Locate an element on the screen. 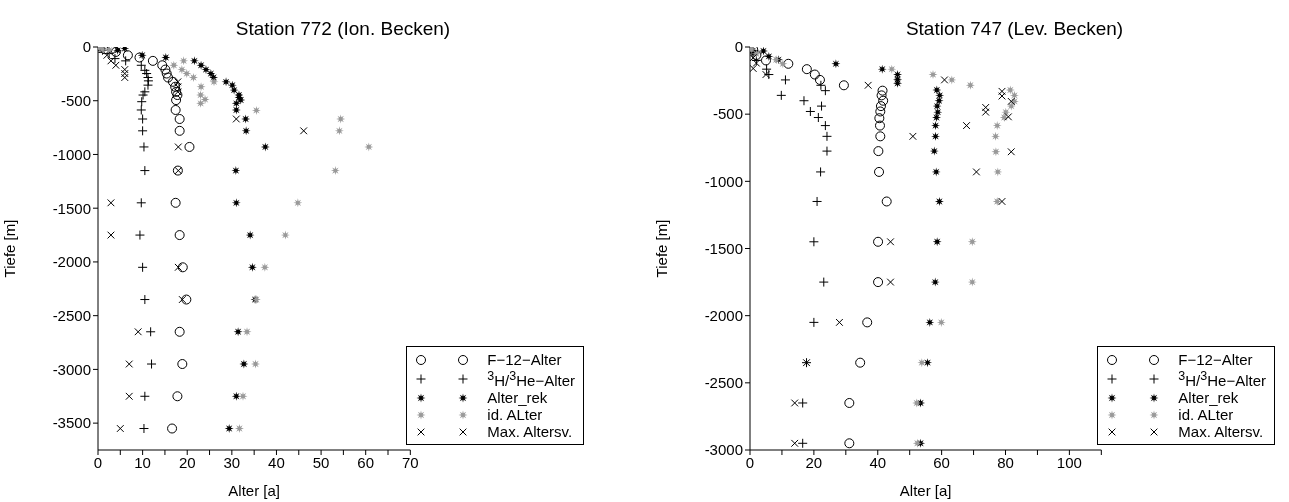 This screenshot has height=502, width=1289. x-tick-label: 100 is located at coordinates (1069, 462).